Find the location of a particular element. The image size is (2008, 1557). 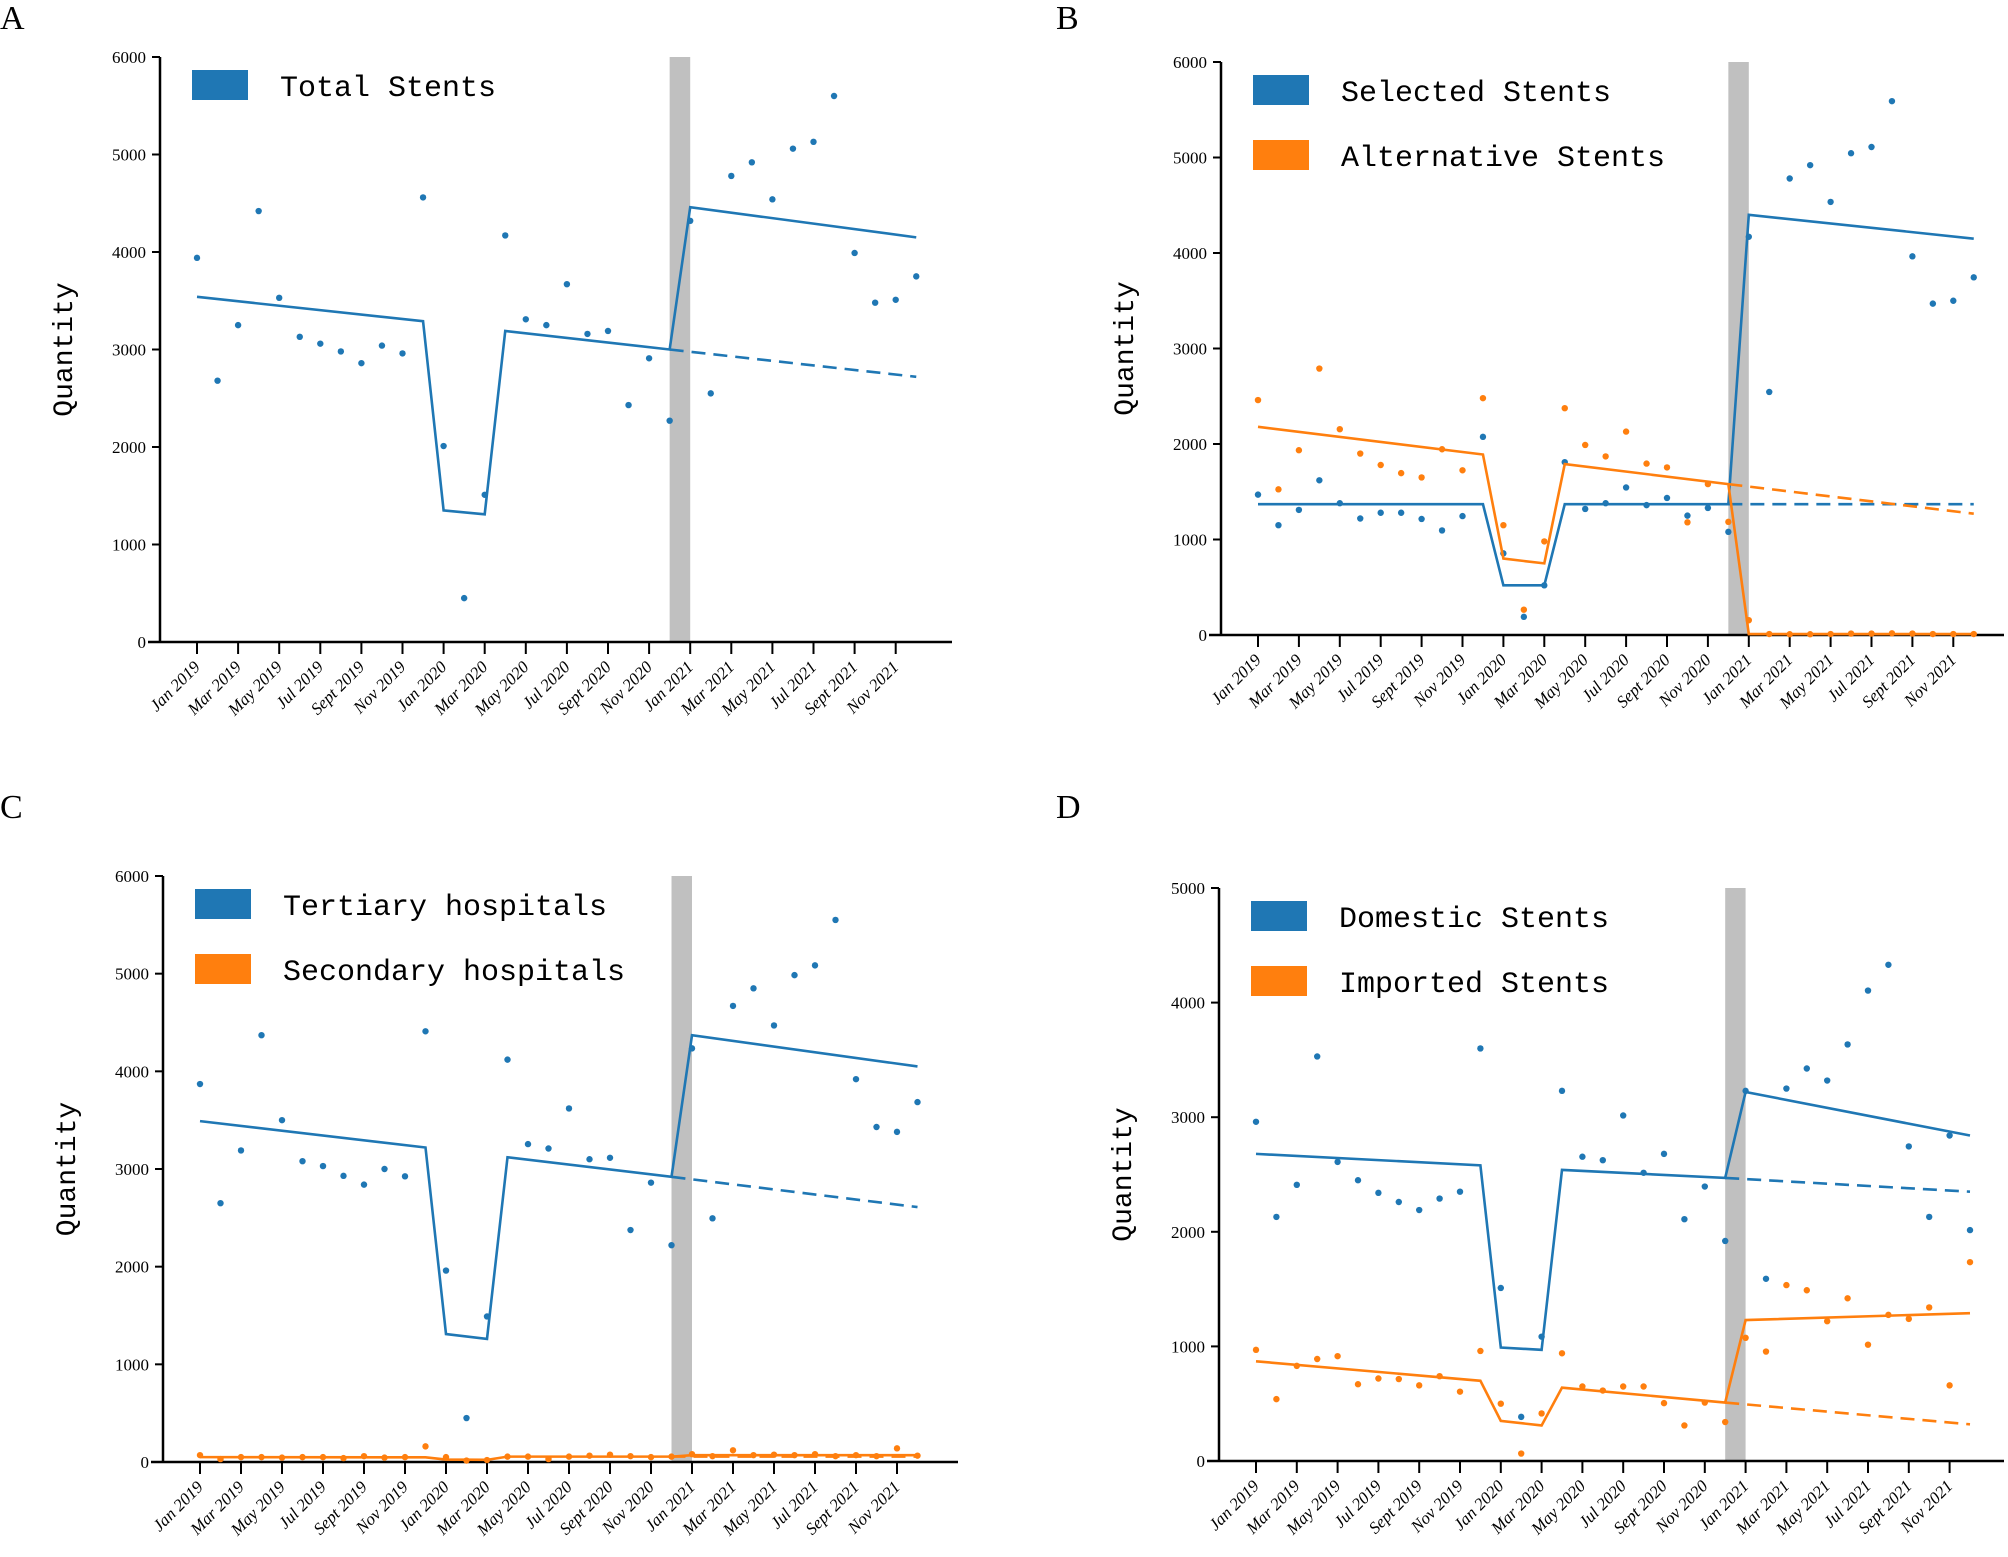

counterfactual-line is located at coordinates (1848, 1184).